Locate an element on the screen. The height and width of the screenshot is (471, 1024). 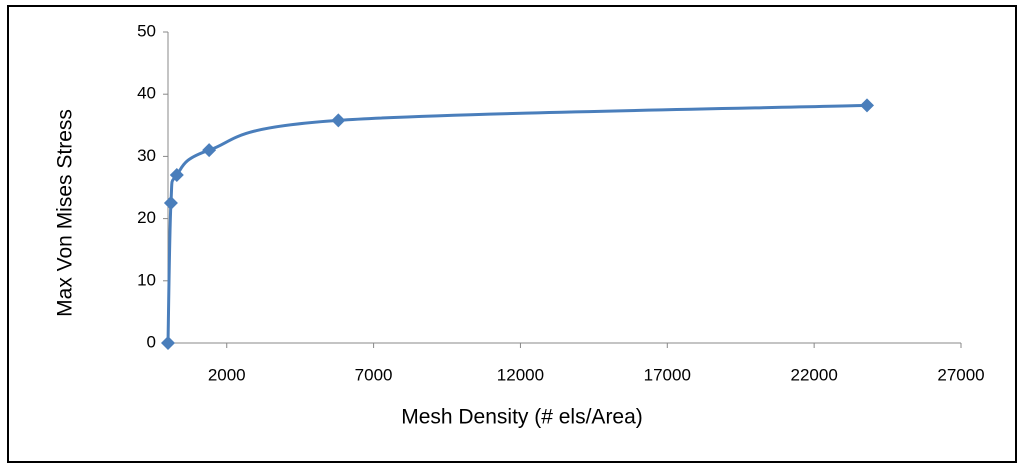
y-tick-label: 30 is located at coordinates (146, 155).